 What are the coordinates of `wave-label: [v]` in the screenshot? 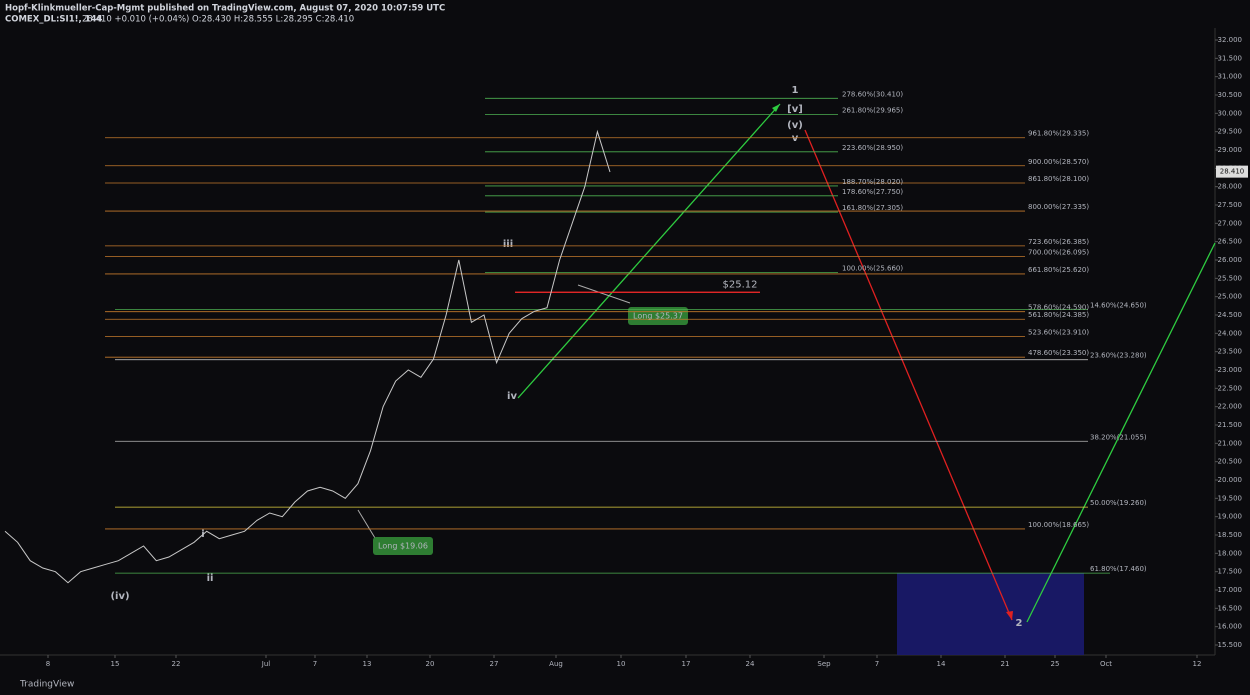 It's located at (795, 109).